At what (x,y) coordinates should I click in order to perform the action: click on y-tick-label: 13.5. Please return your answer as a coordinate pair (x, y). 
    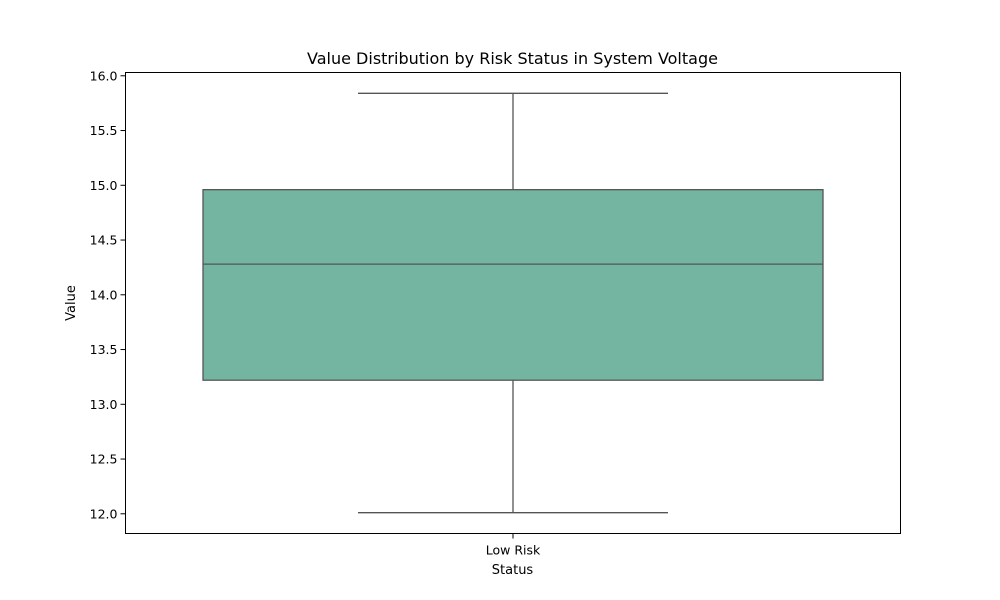
    Looking at the image, I should click on (104, 349).